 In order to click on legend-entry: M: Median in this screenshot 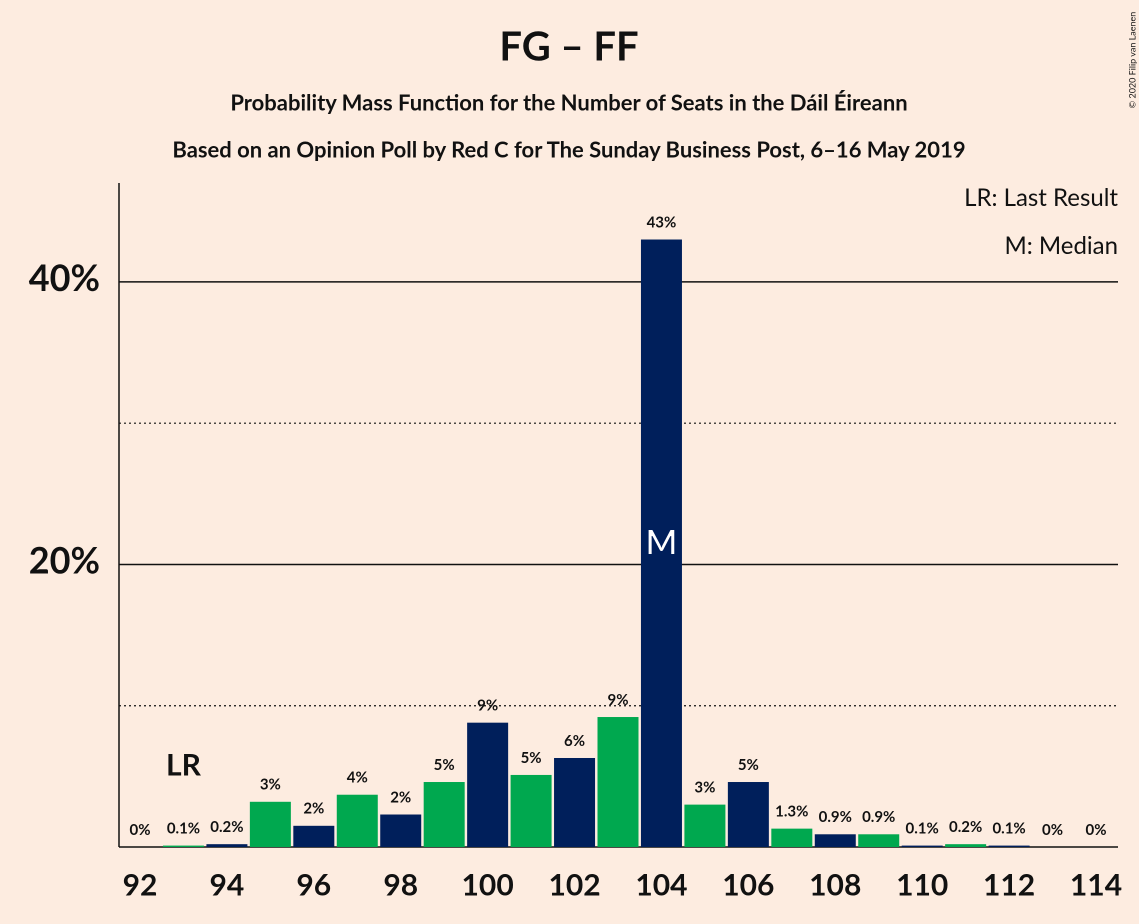, I will do `click(1061, 245)`.